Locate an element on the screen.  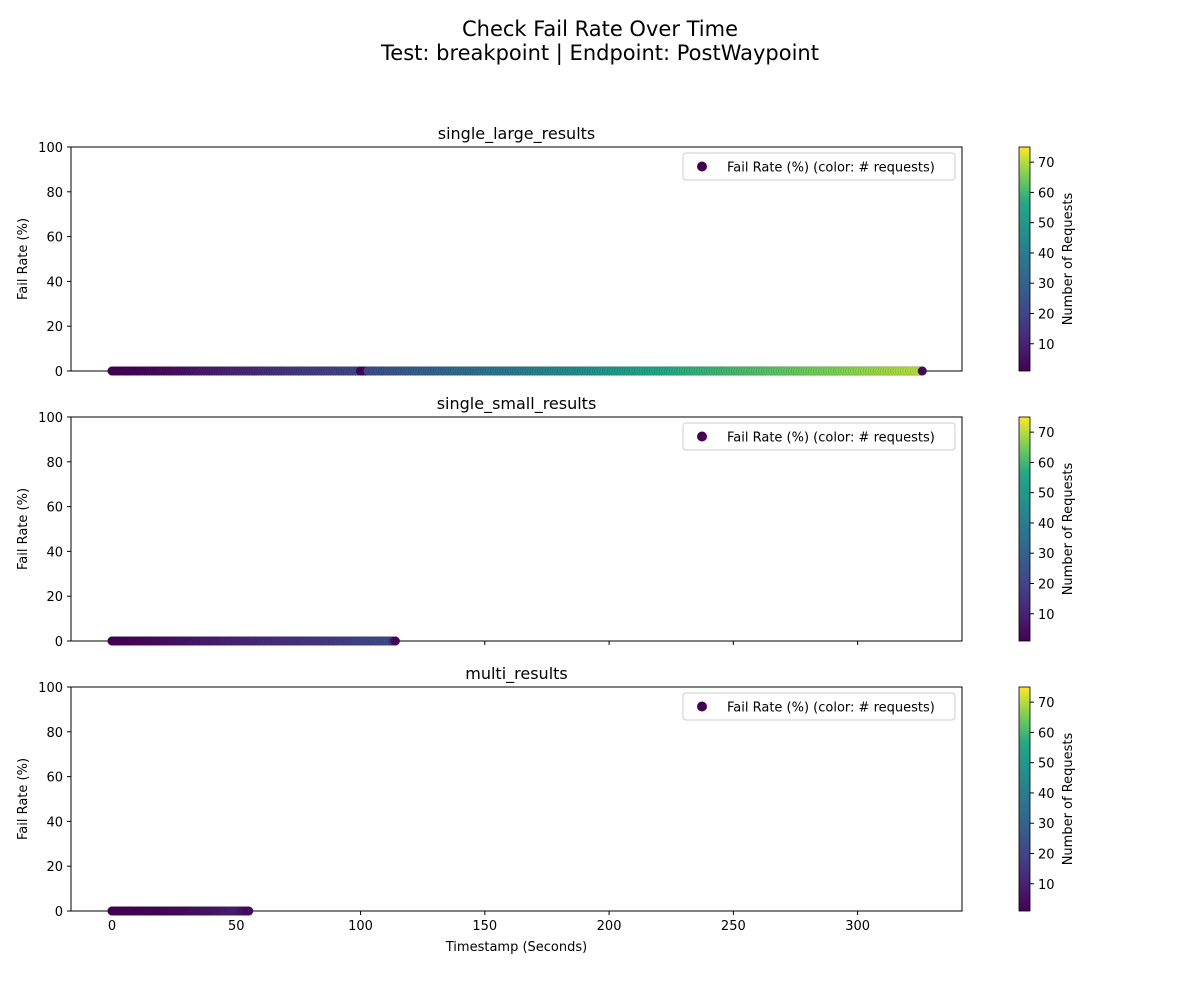
x-tick-label: 250 is located at coordinates (733, 926).